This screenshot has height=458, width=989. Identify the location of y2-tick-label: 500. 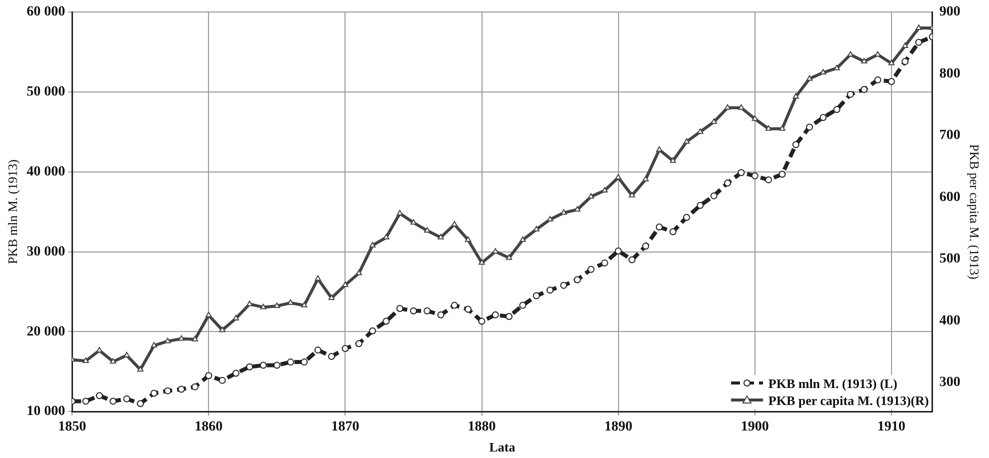
(949, 259).